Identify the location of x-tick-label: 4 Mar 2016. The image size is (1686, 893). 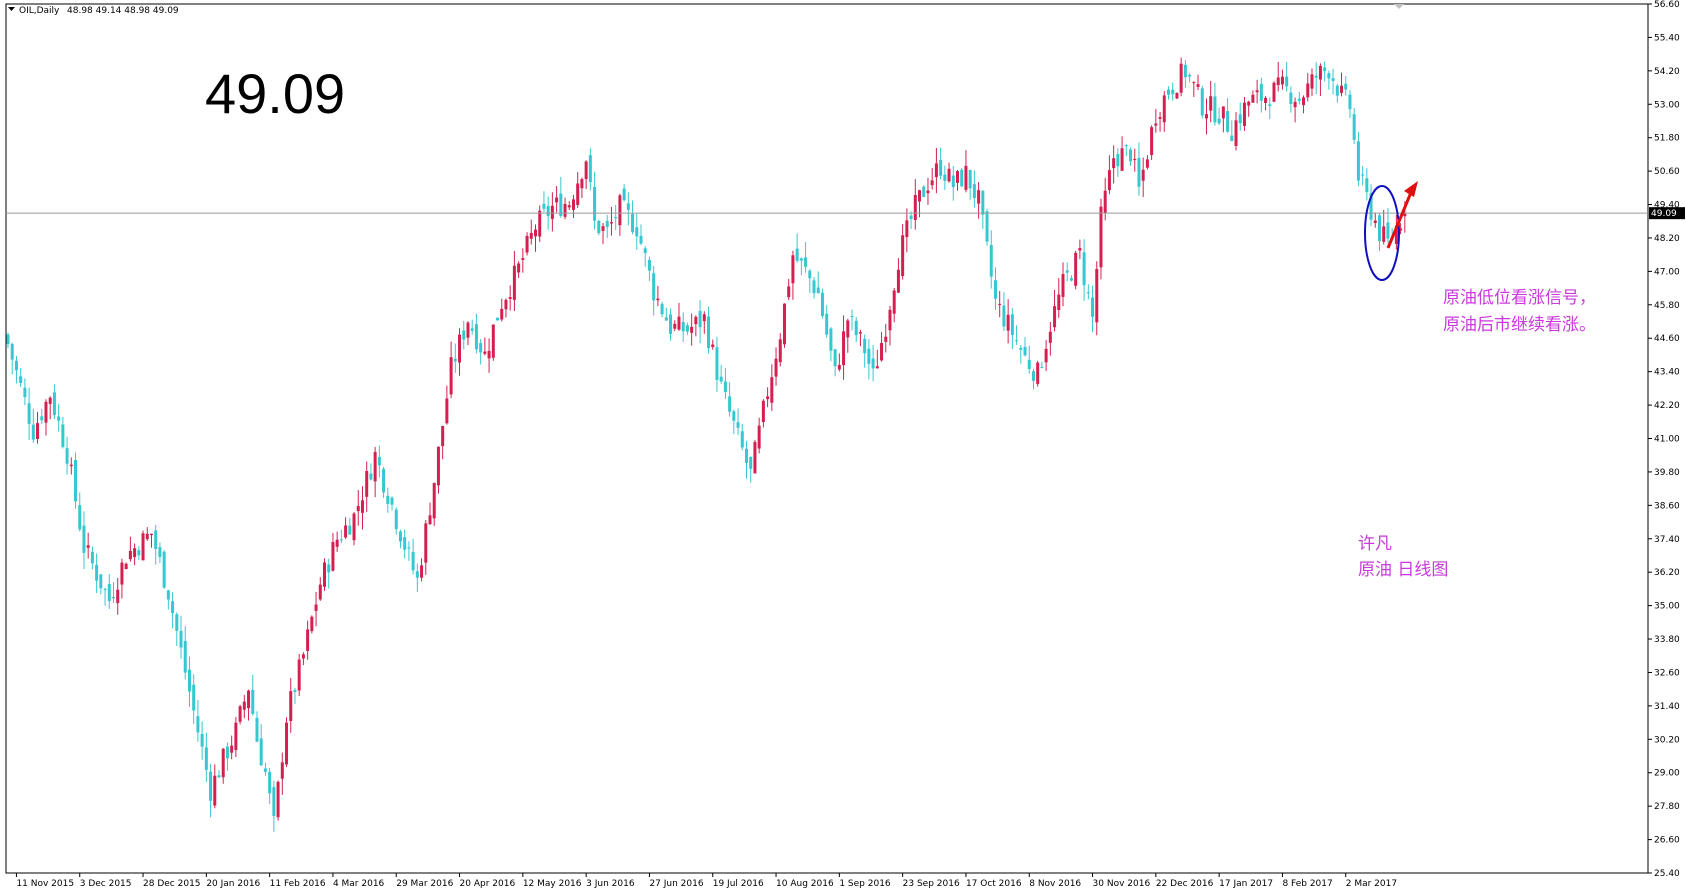
(359, 884).